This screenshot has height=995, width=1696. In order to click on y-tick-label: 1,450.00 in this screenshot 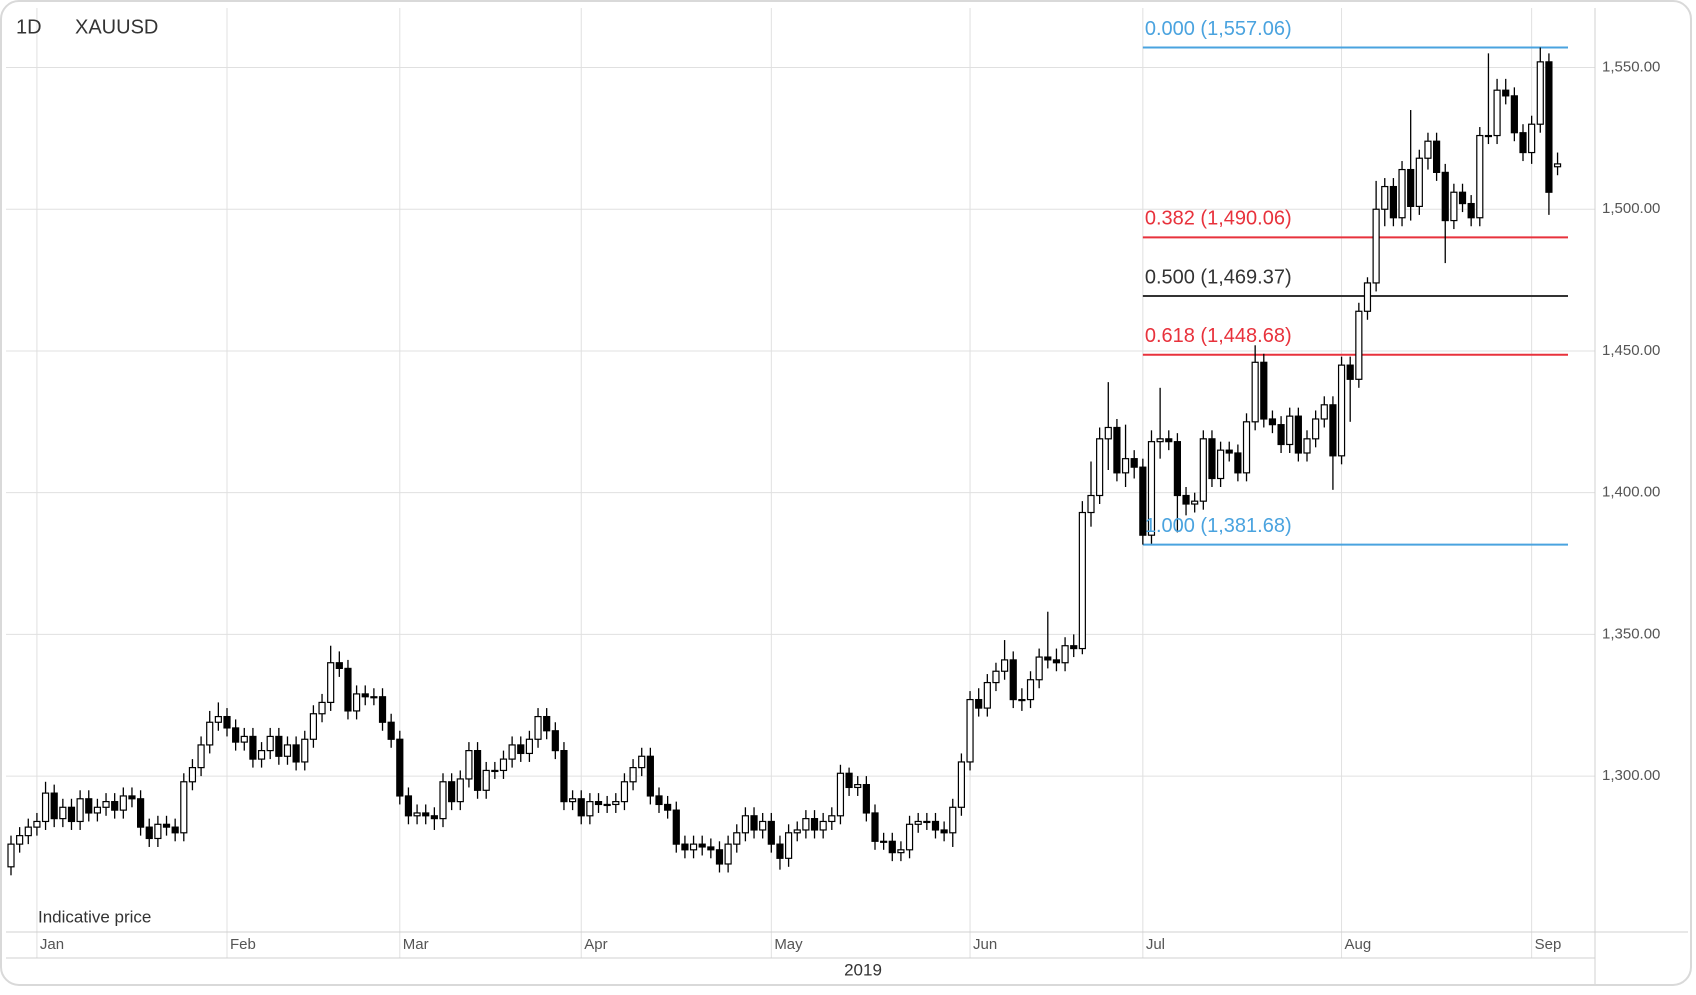, I will do `click(1631, 350)`.